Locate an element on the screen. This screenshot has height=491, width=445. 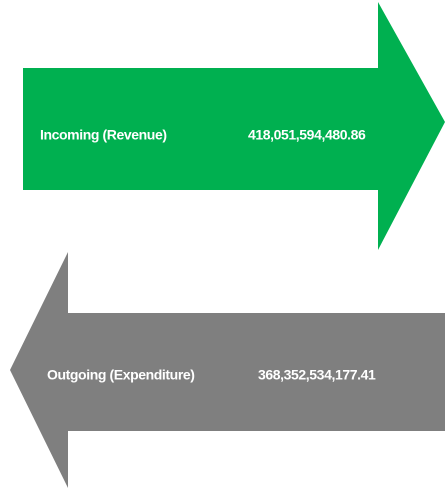
outgoing-label: Outgoing (Expenditure) is located at coordinates (121, 375).